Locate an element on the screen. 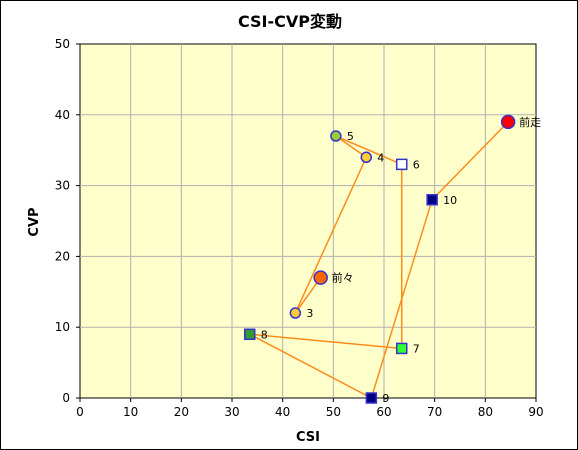 Image resolution: width=578 pixels, height=450 pixels. chart-title: CSI-CVP変動 is located at coordinates (290, 21).